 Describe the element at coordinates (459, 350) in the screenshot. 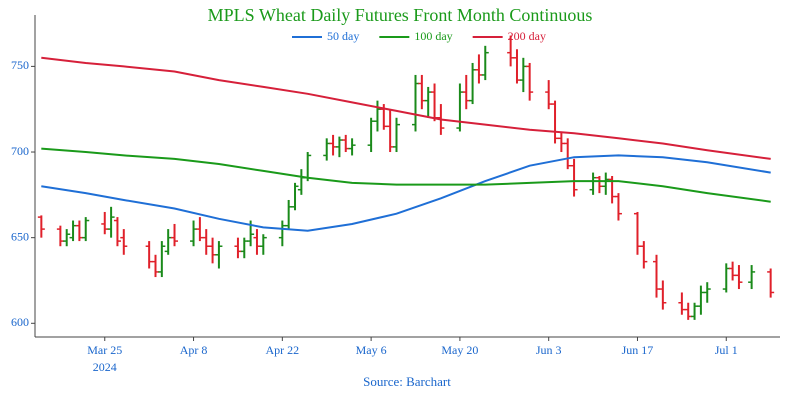

I see `x-tick-label: May 20` at that location.